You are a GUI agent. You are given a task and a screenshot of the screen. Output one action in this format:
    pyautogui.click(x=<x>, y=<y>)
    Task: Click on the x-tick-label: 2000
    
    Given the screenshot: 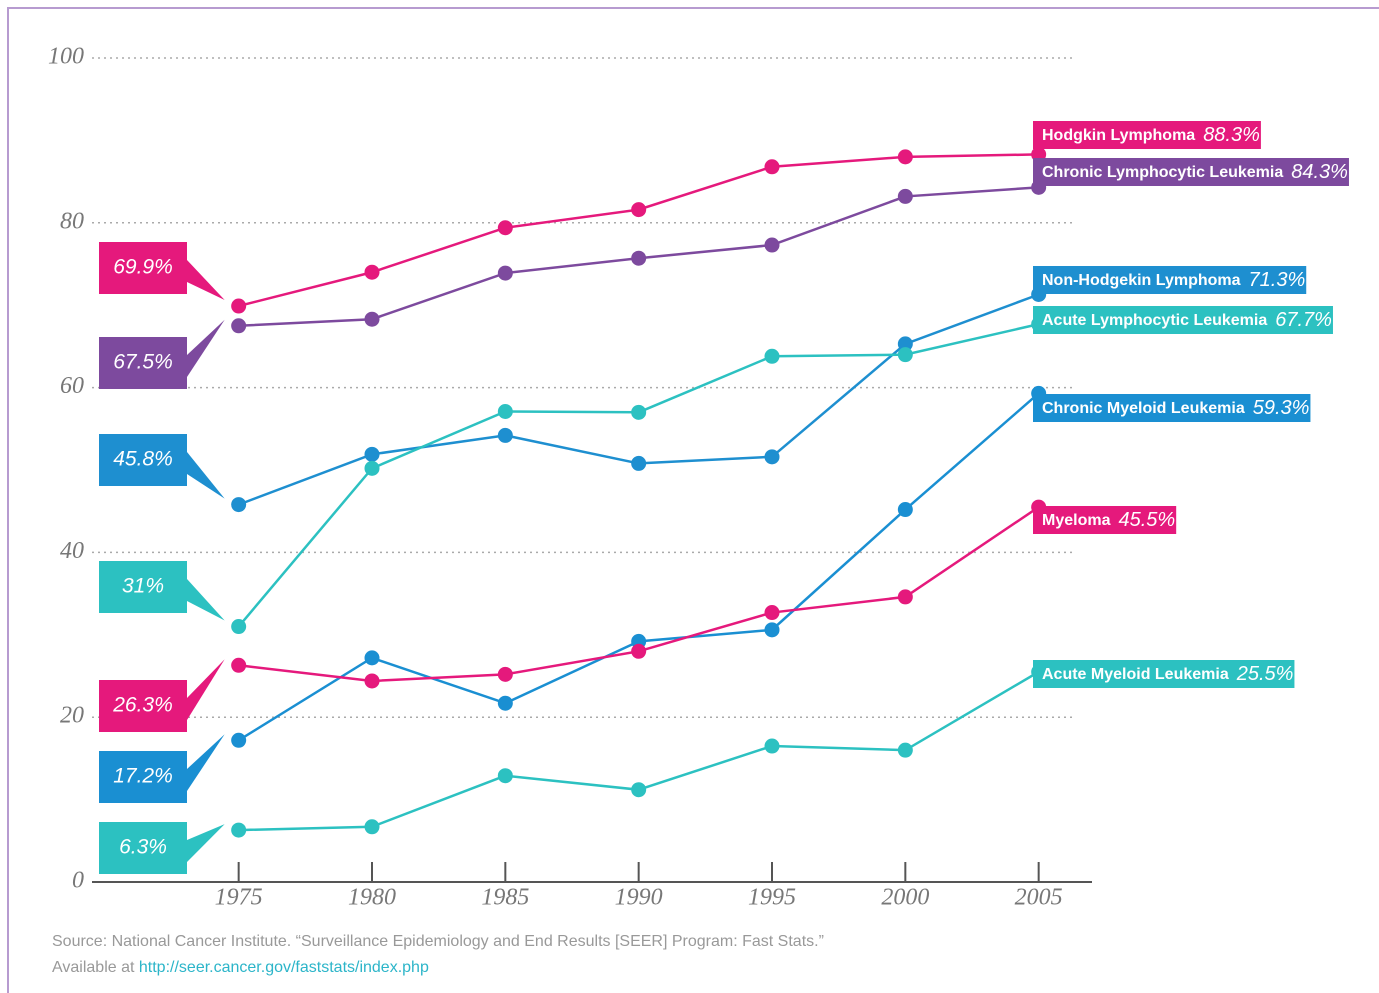 What is the action you would take?
    pyautogui.click(x=905, y=898)
    